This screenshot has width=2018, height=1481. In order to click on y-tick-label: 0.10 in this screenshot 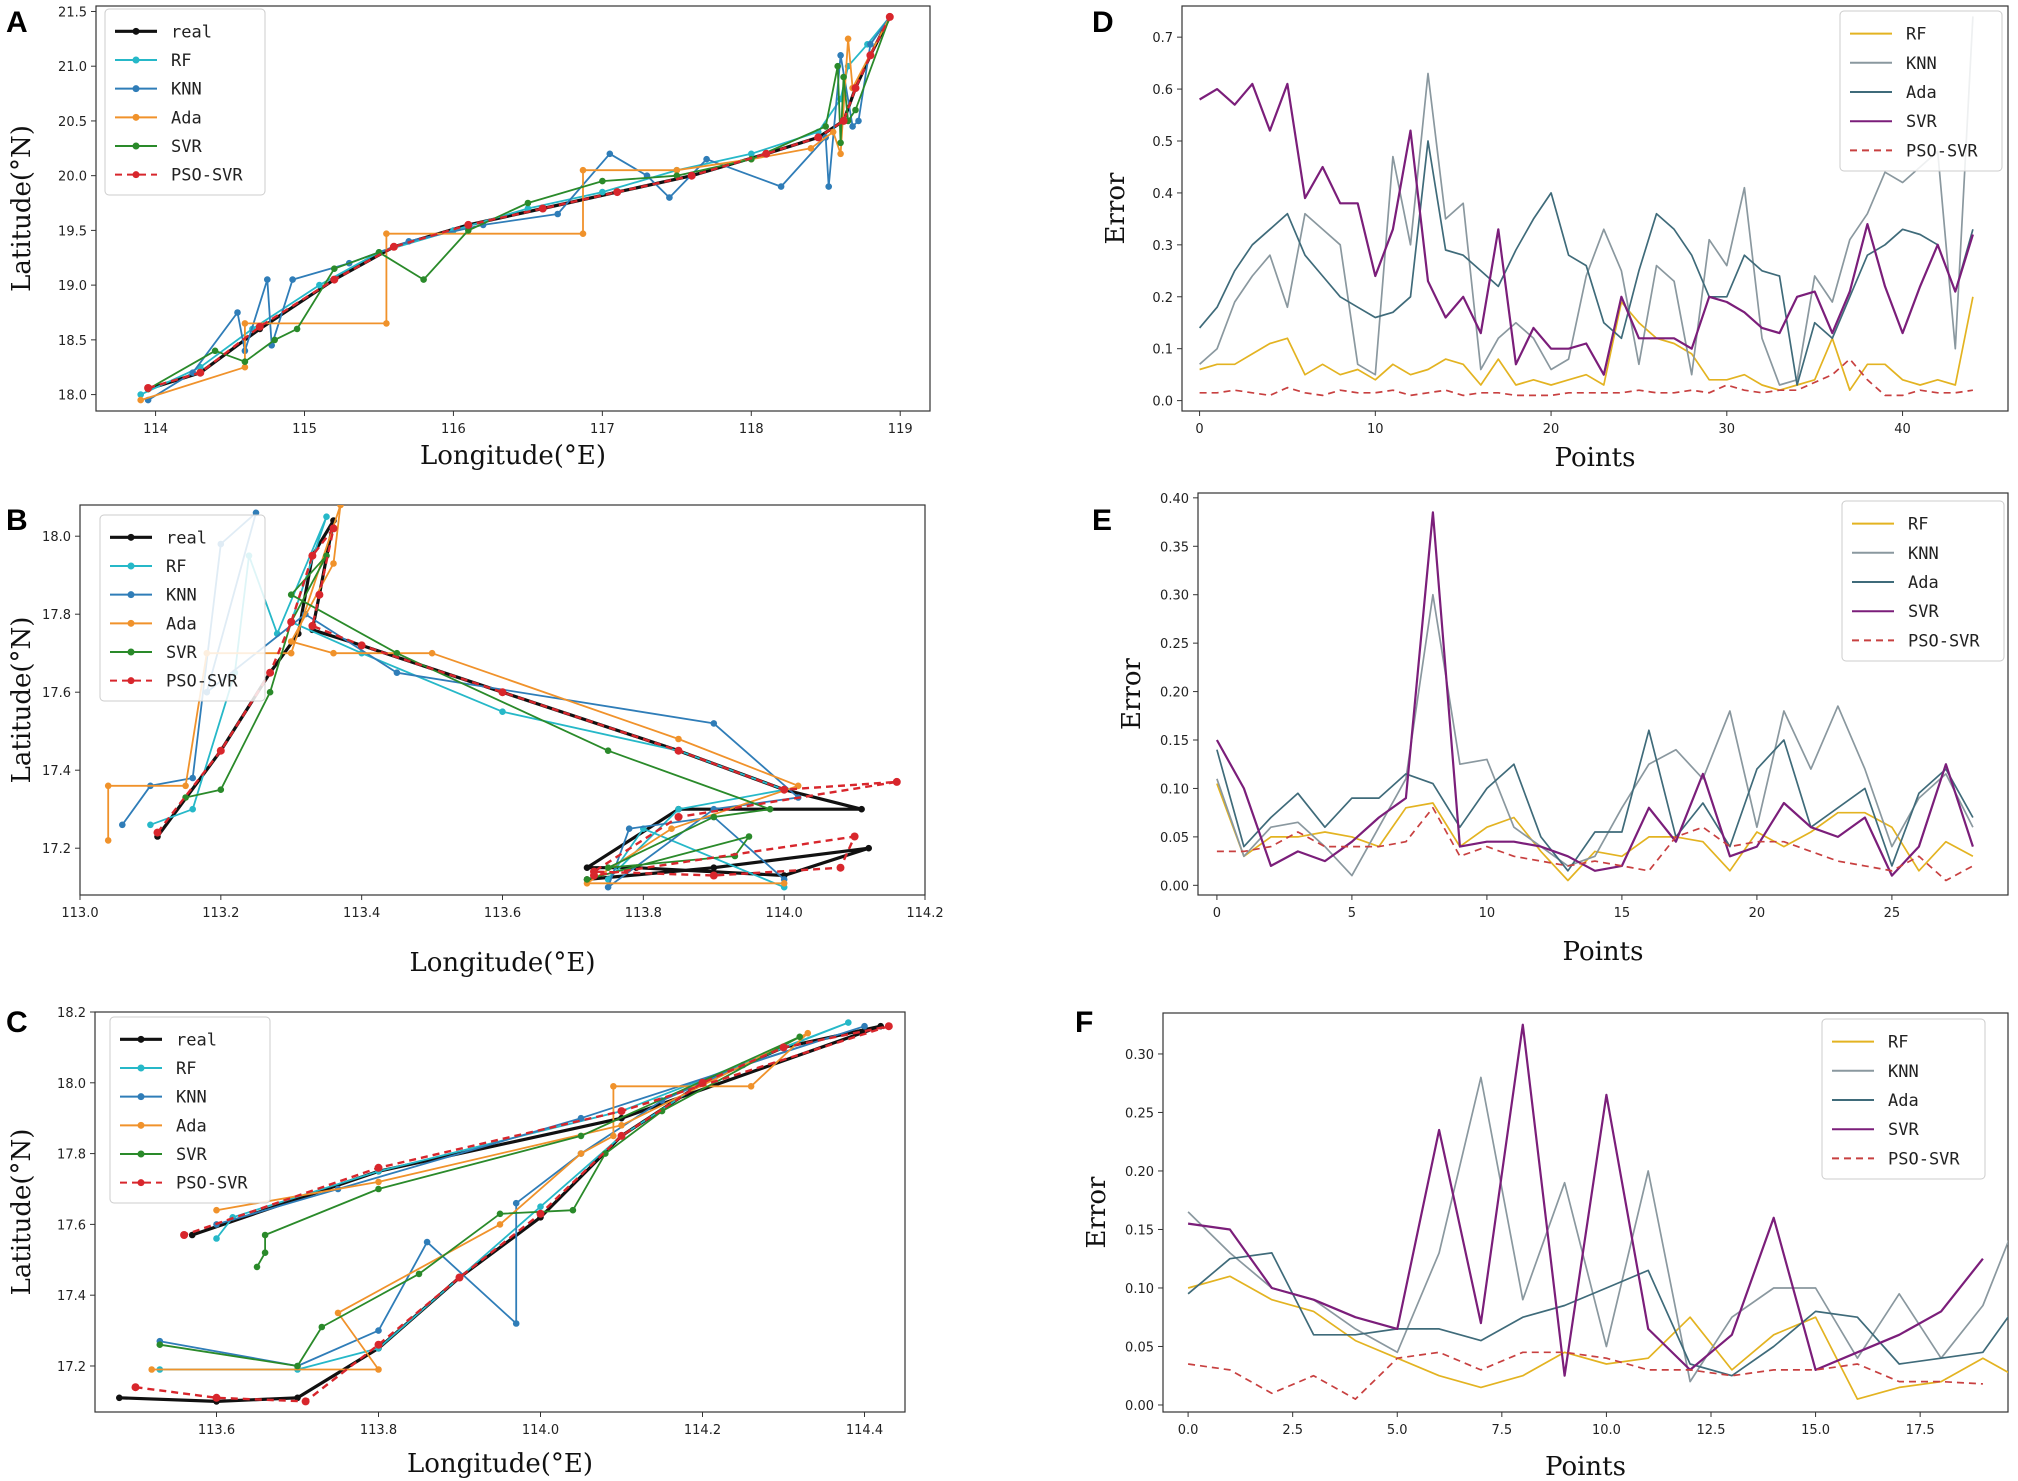, I will do `click(1174, 789)`.